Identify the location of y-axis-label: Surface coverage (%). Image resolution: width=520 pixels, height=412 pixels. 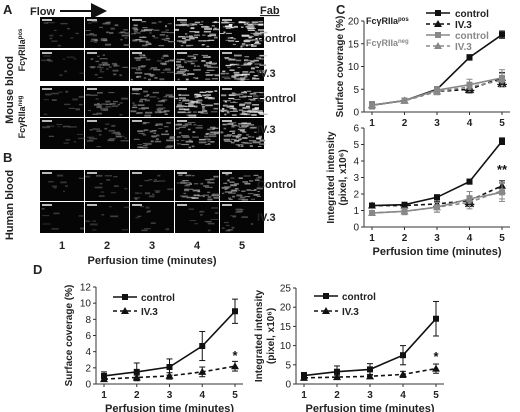
(69, 336).